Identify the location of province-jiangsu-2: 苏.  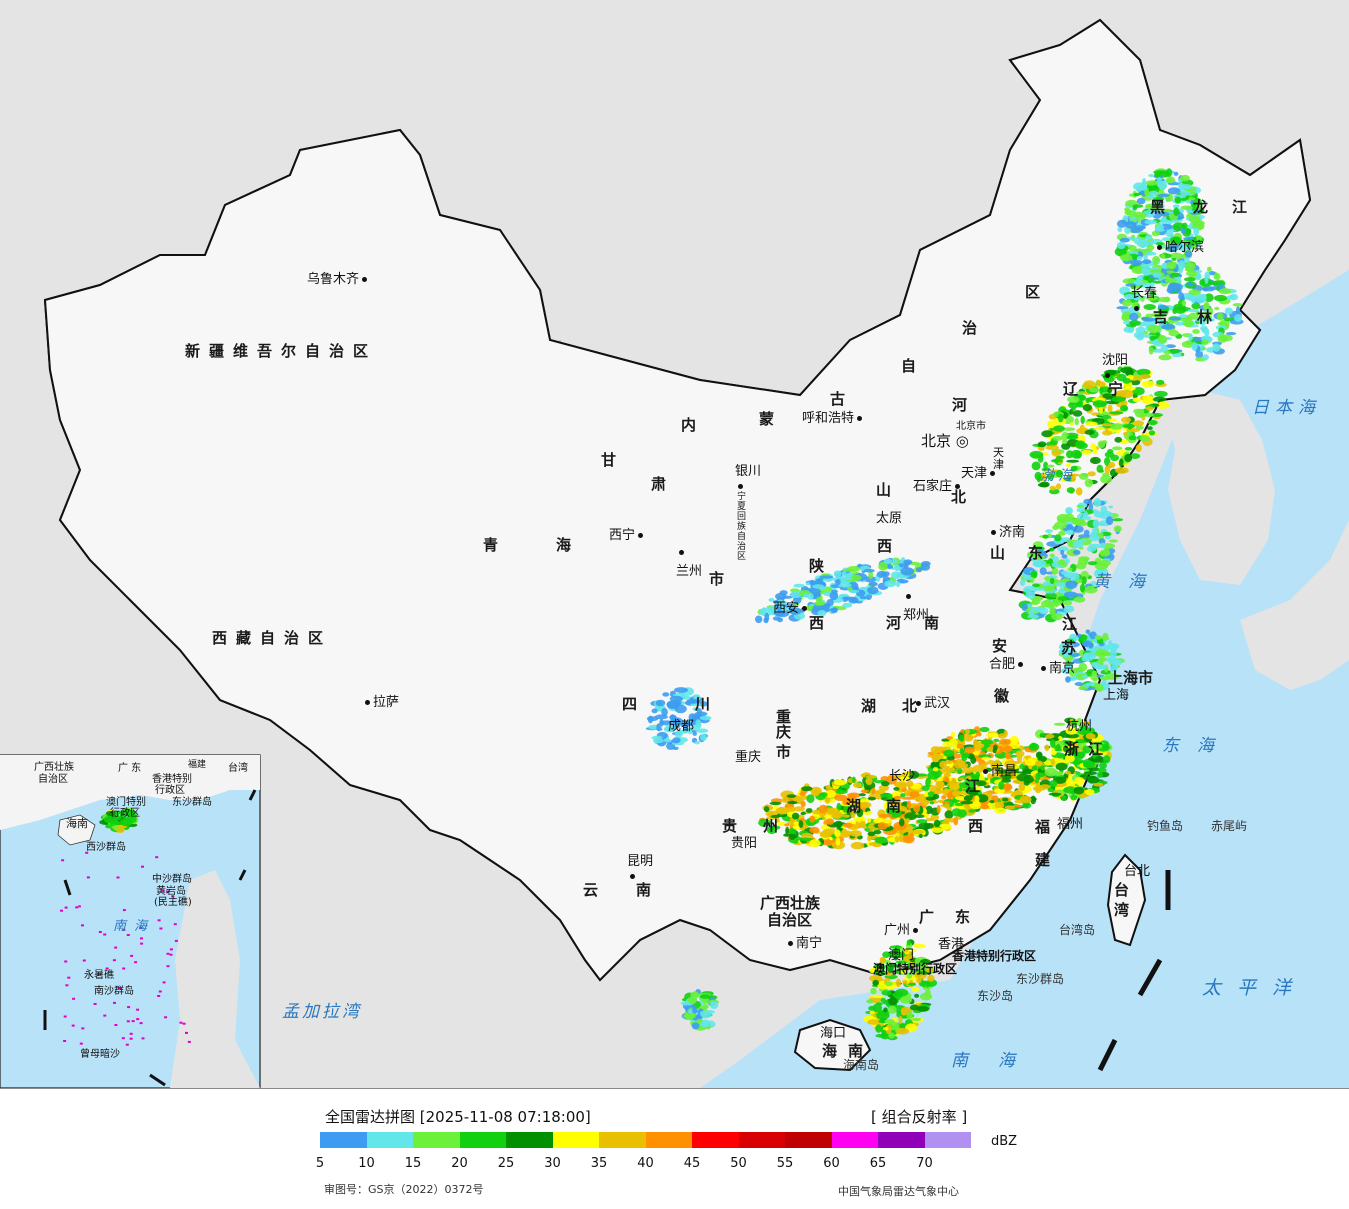
(1069, 648).